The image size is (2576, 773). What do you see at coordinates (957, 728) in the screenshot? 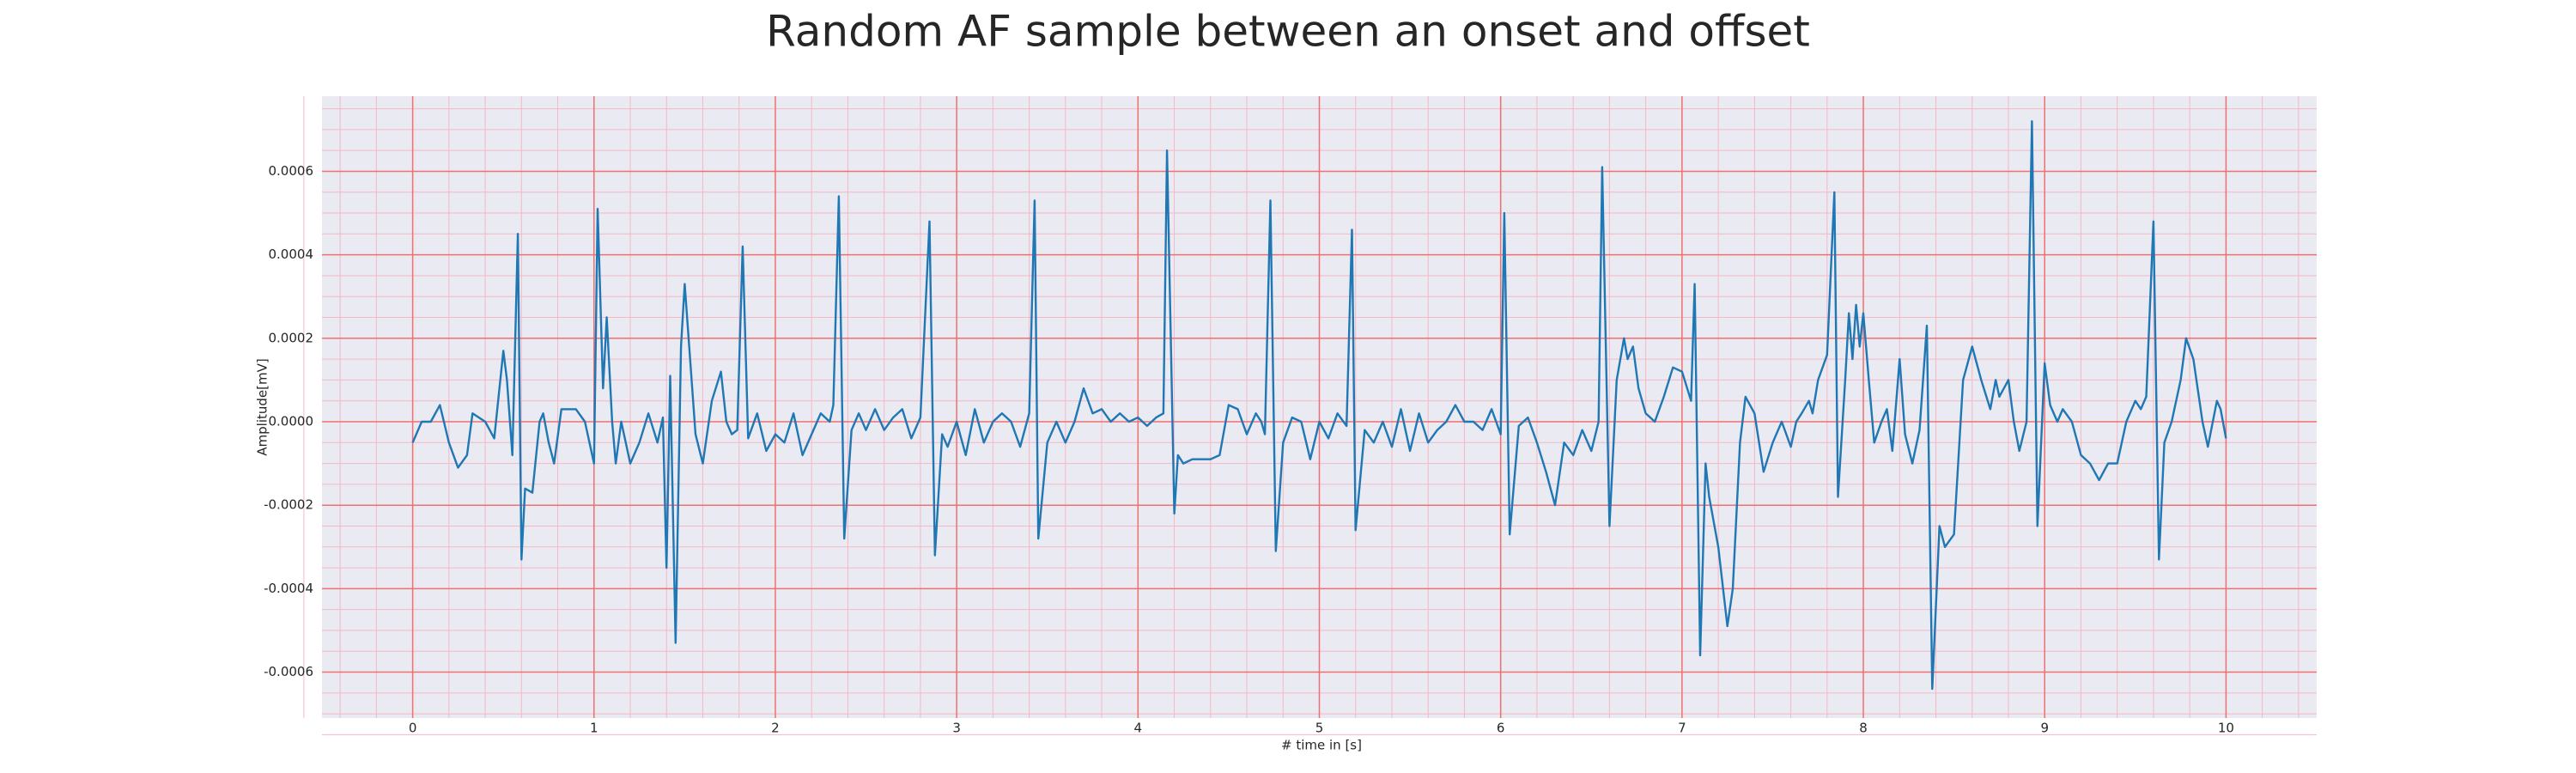
I see `x-tick-label: 3` at bounding box center [957, 728].